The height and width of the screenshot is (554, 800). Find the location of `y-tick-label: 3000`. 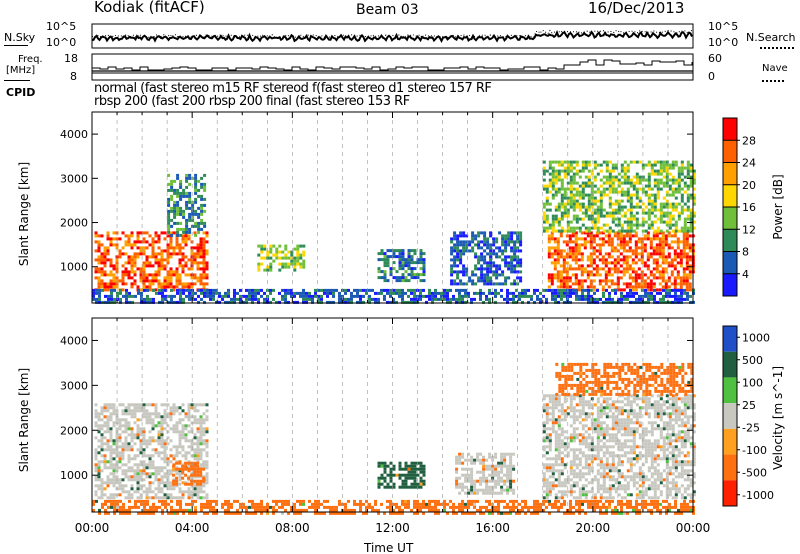

y-tick-label: 3000 is located at coordinates (74, 178).